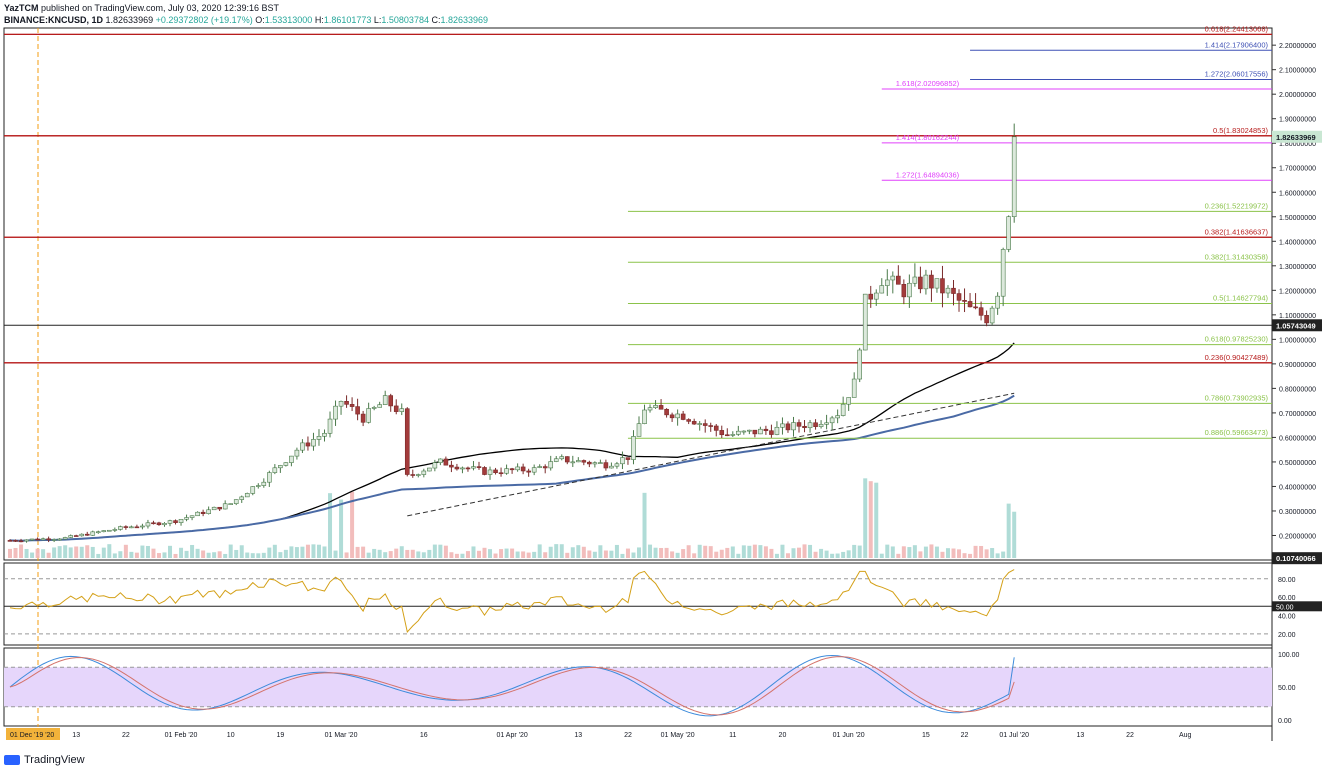 The image size is (1323, 768). What do you see at coordinates (849, 735) in the screenshot?
I see `x-tick-label: 01 Jun '20` at bounding box center [849, 735].